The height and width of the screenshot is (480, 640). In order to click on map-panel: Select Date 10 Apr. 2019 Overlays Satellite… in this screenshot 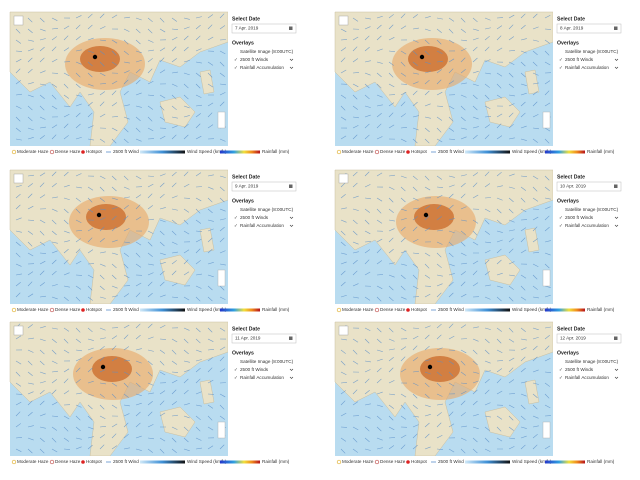, I will do `click(479, 242)`.